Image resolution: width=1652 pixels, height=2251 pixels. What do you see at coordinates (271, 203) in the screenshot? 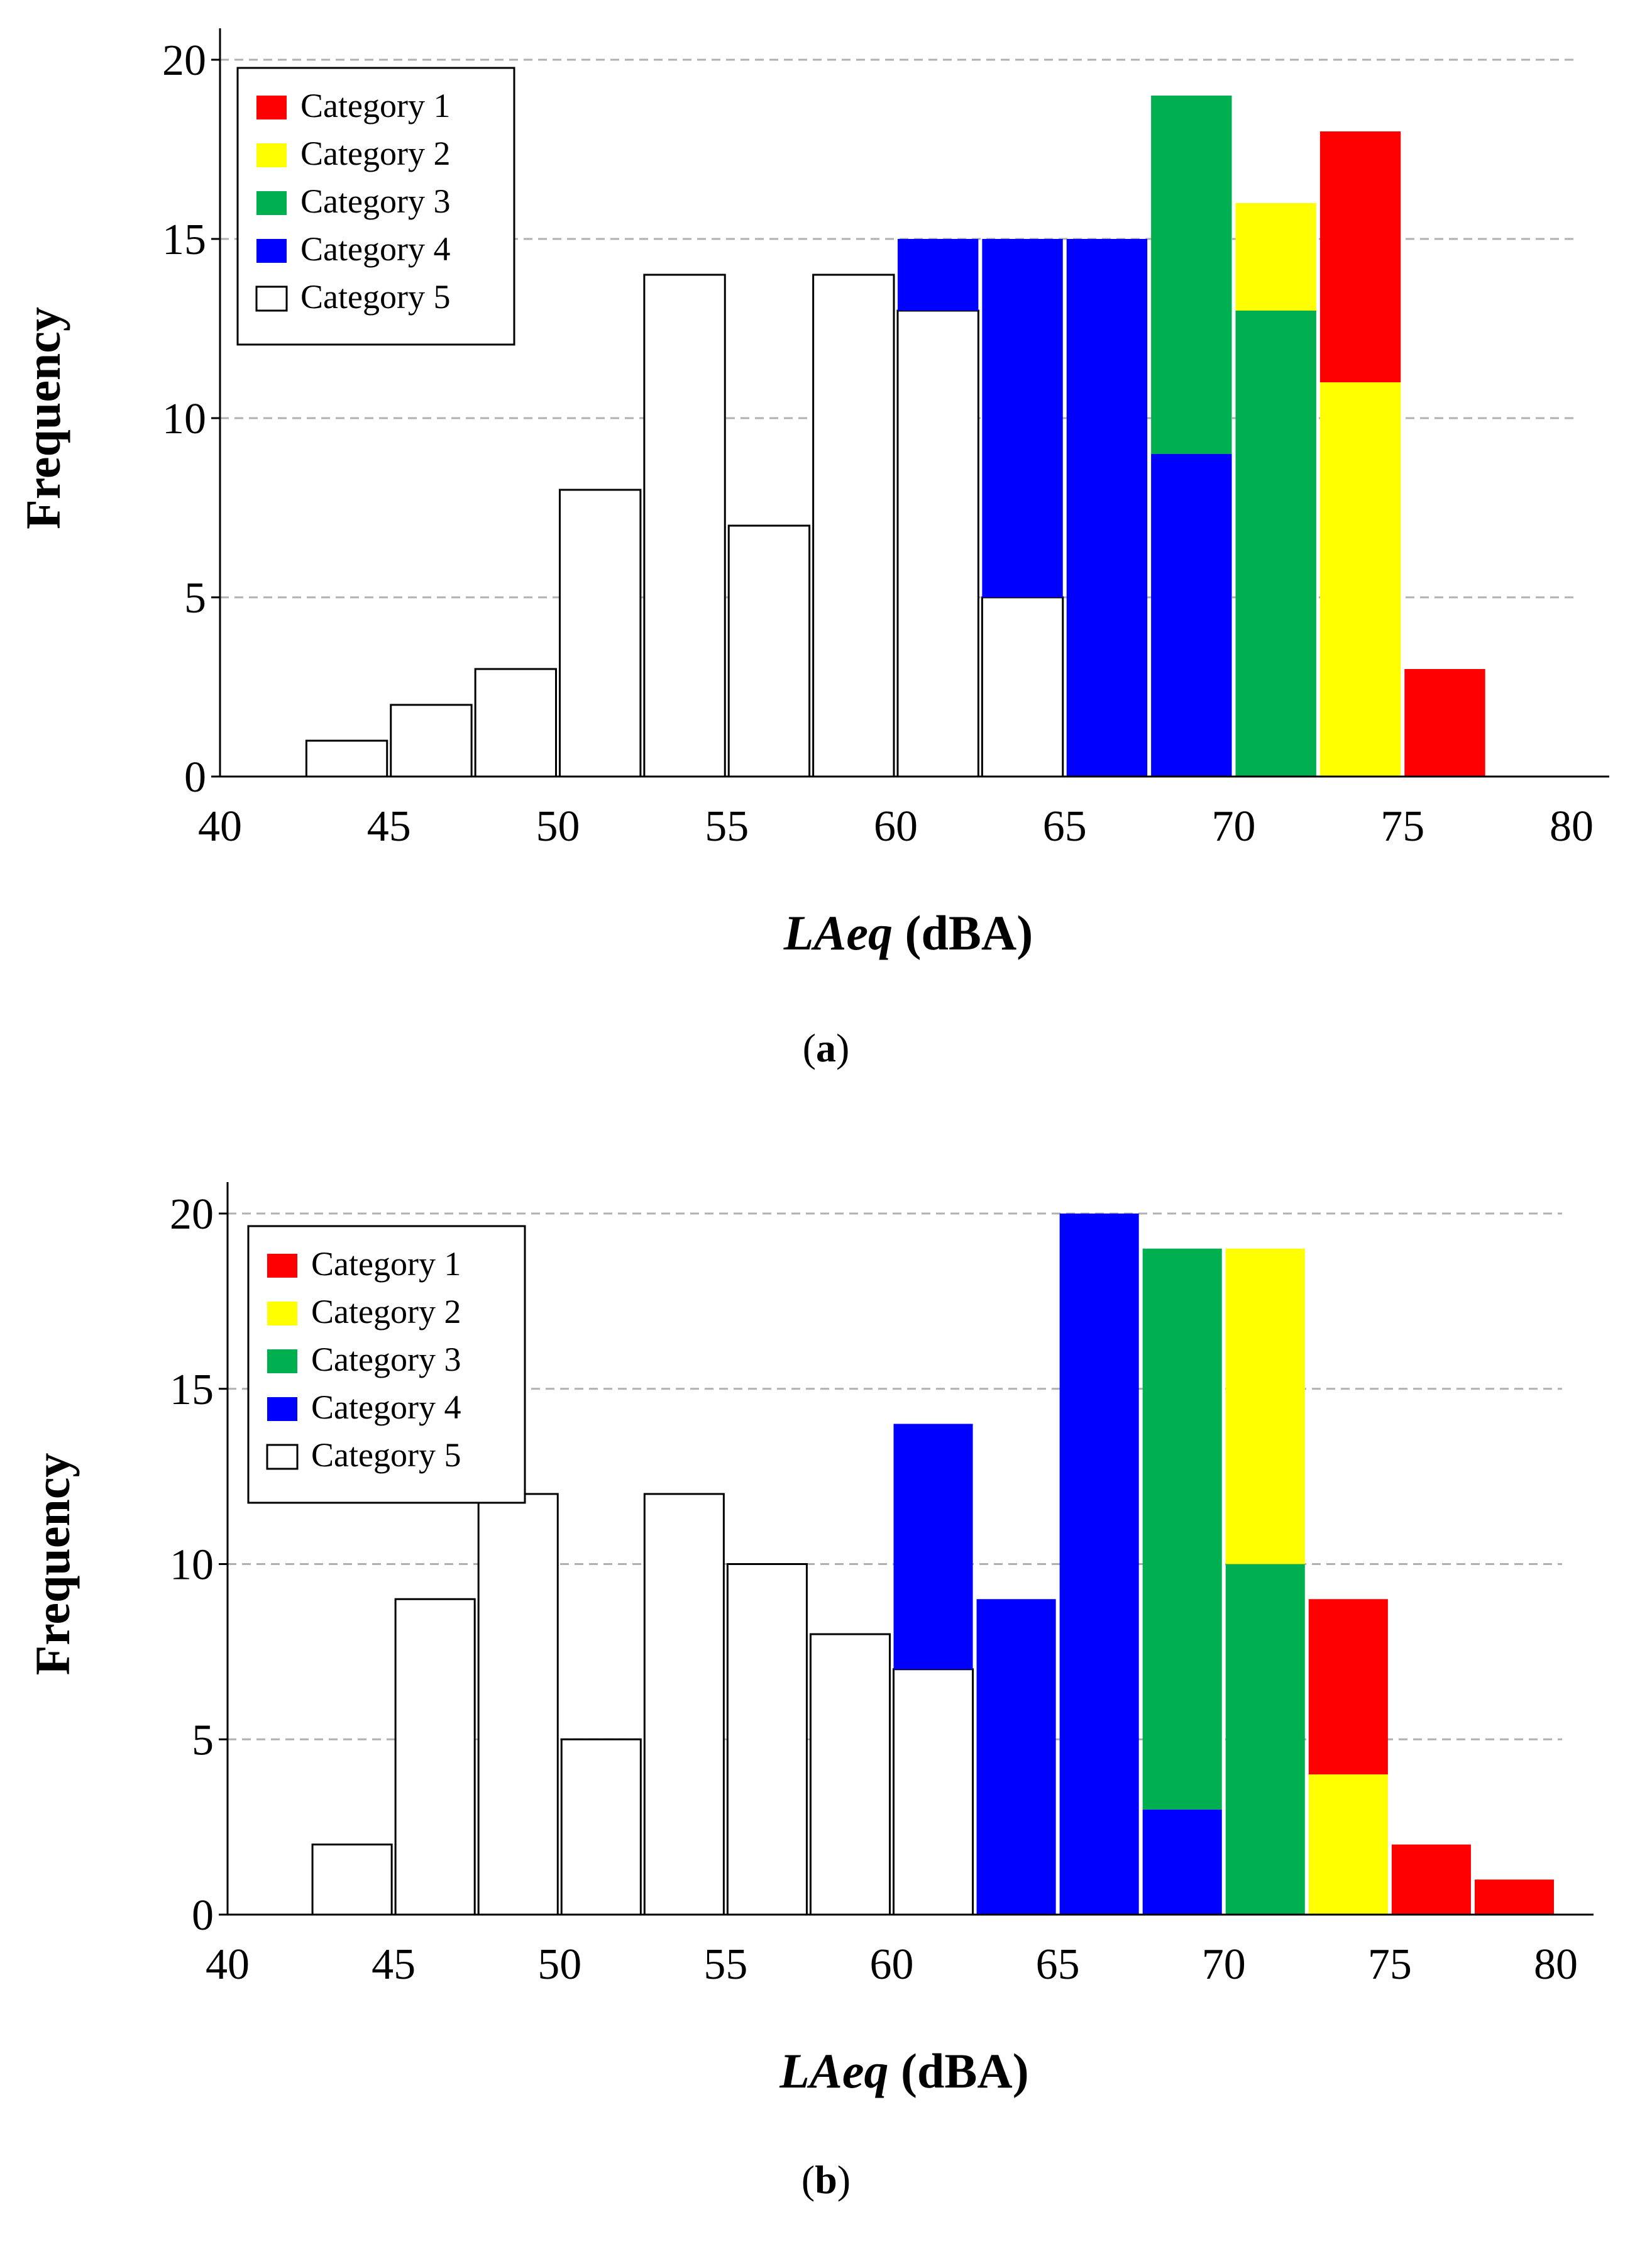
I see `legend-swatch-category-3-a` at bounding box center [271, 203].